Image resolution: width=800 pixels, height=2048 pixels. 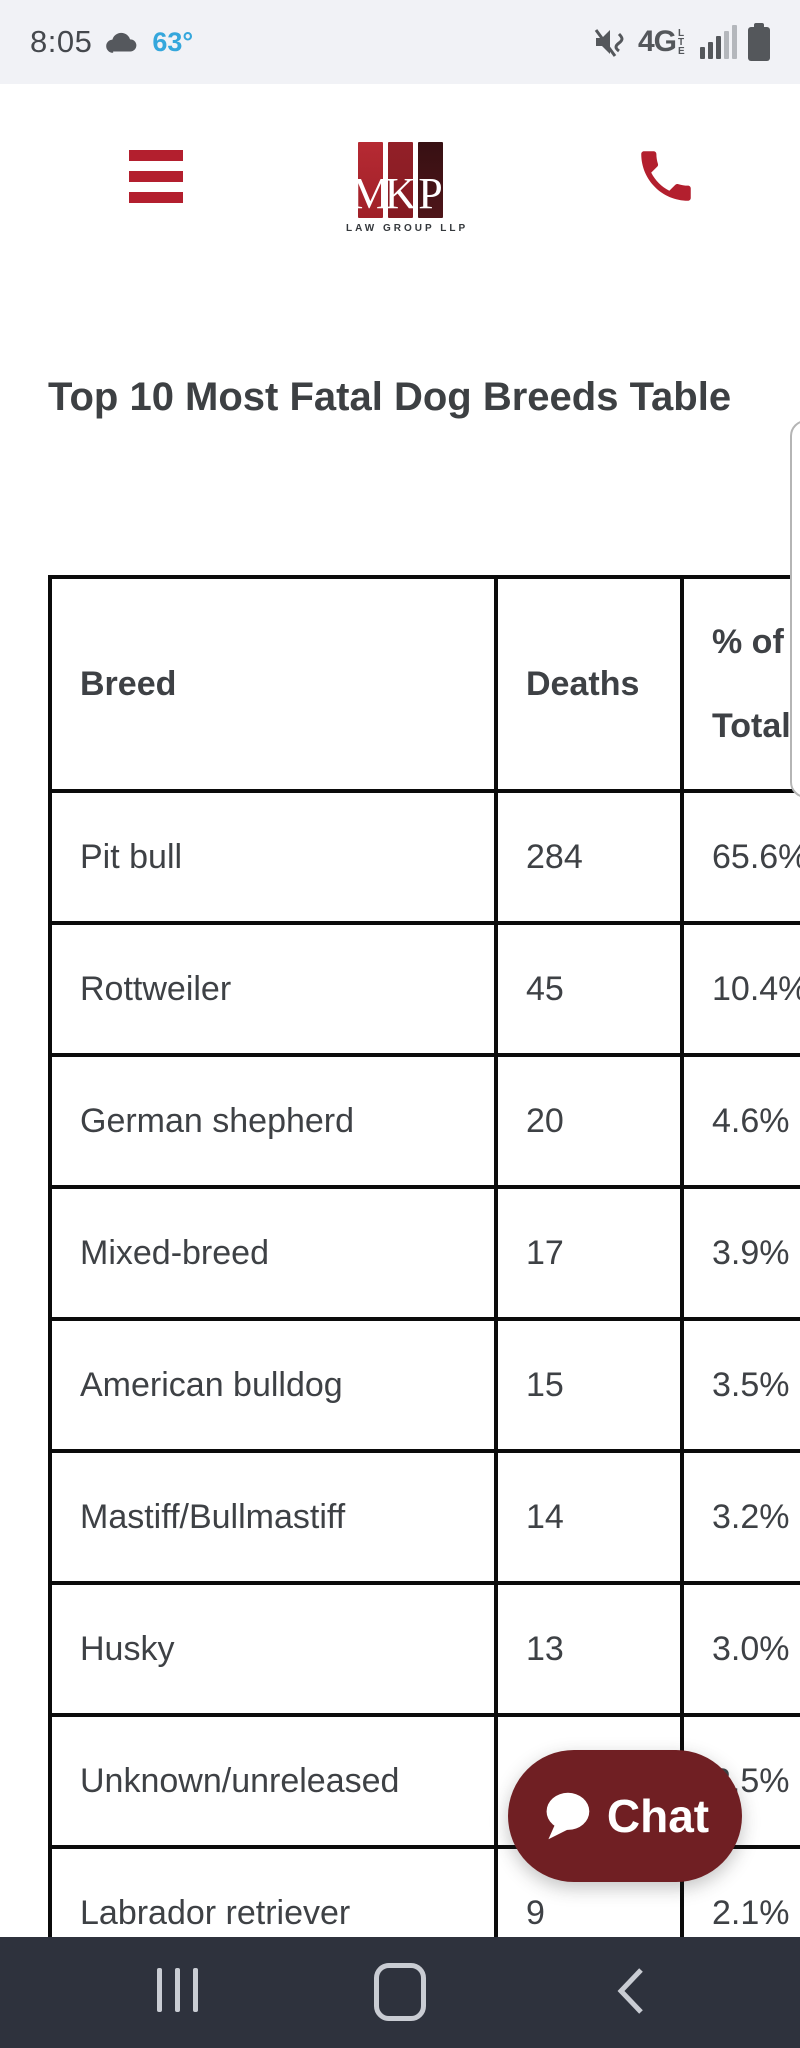 What do you see at coordinates (589, 989) in the screenshot?
I see `deaths-cell: 45` at bounding box center [589, 989].